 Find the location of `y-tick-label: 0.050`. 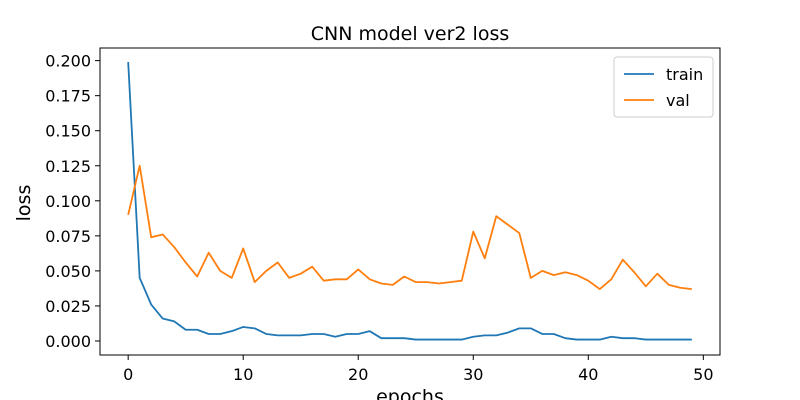

y-tick-label: 0.050 is located at coordinates (68, 271).